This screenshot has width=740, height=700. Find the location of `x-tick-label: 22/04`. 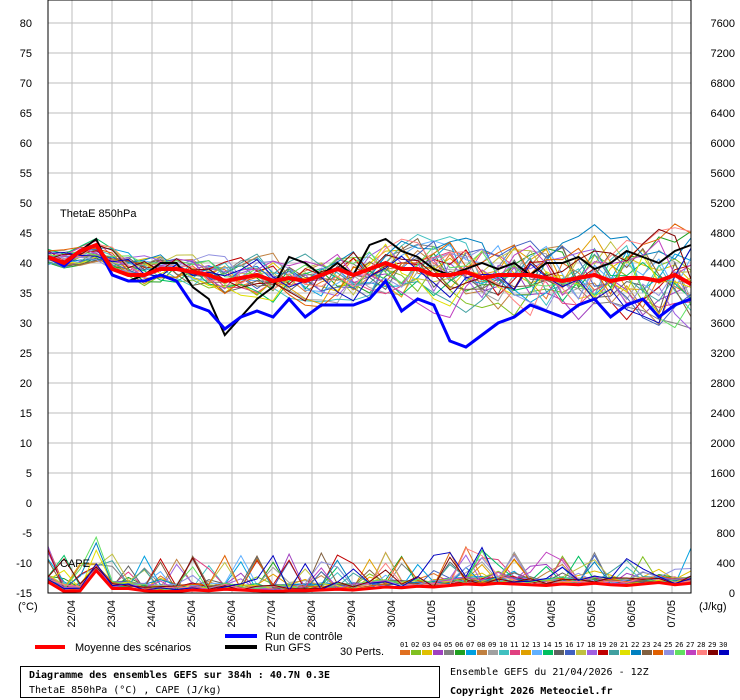

x-tick-label: 22/04 is located at coordinates (72, 614).